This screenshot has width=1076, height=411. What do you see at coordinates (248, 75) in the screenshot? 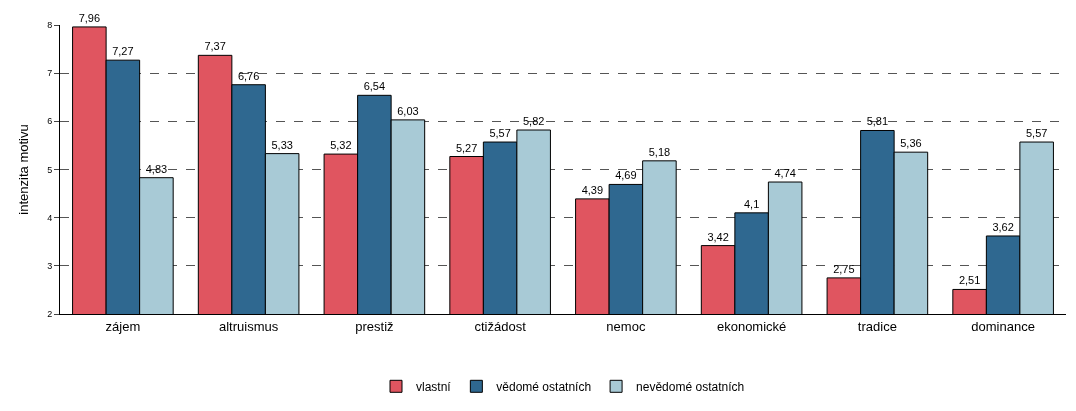
I see `data-label: 6,76` at bounding box center [248, 75].